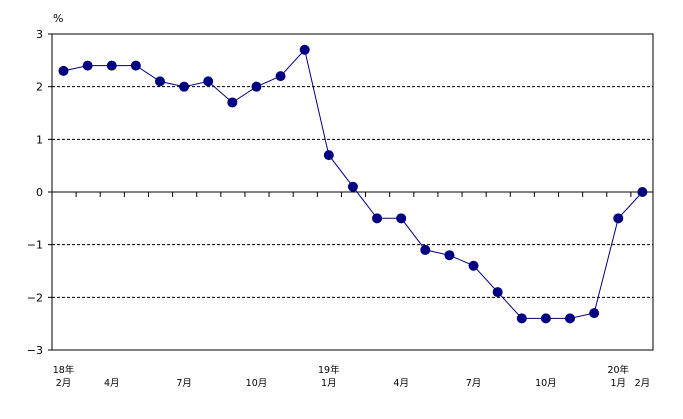 This screenshot has width=683, height=419. I want to click on y-tick-labels: 3 2 1 0 −1 −2 −3, so click(35, 192).